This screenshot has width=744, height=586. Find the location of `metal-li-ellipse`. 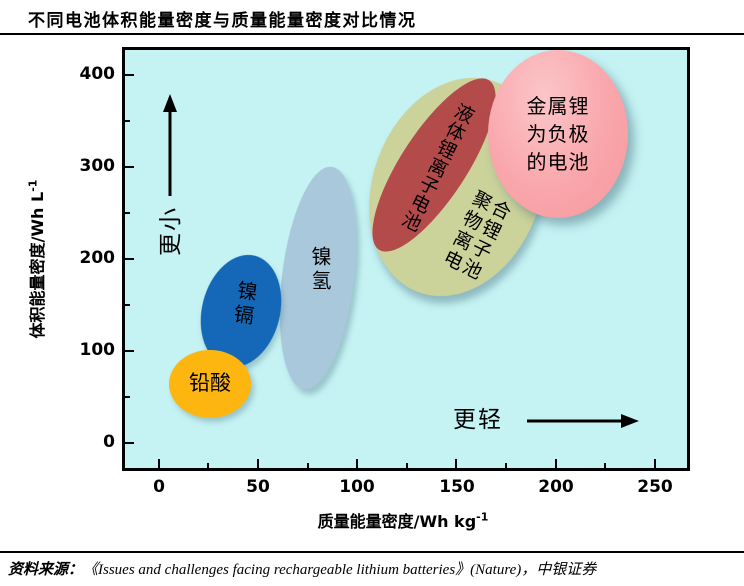

metal-li-ellipse is located at coordinates (558, 134).